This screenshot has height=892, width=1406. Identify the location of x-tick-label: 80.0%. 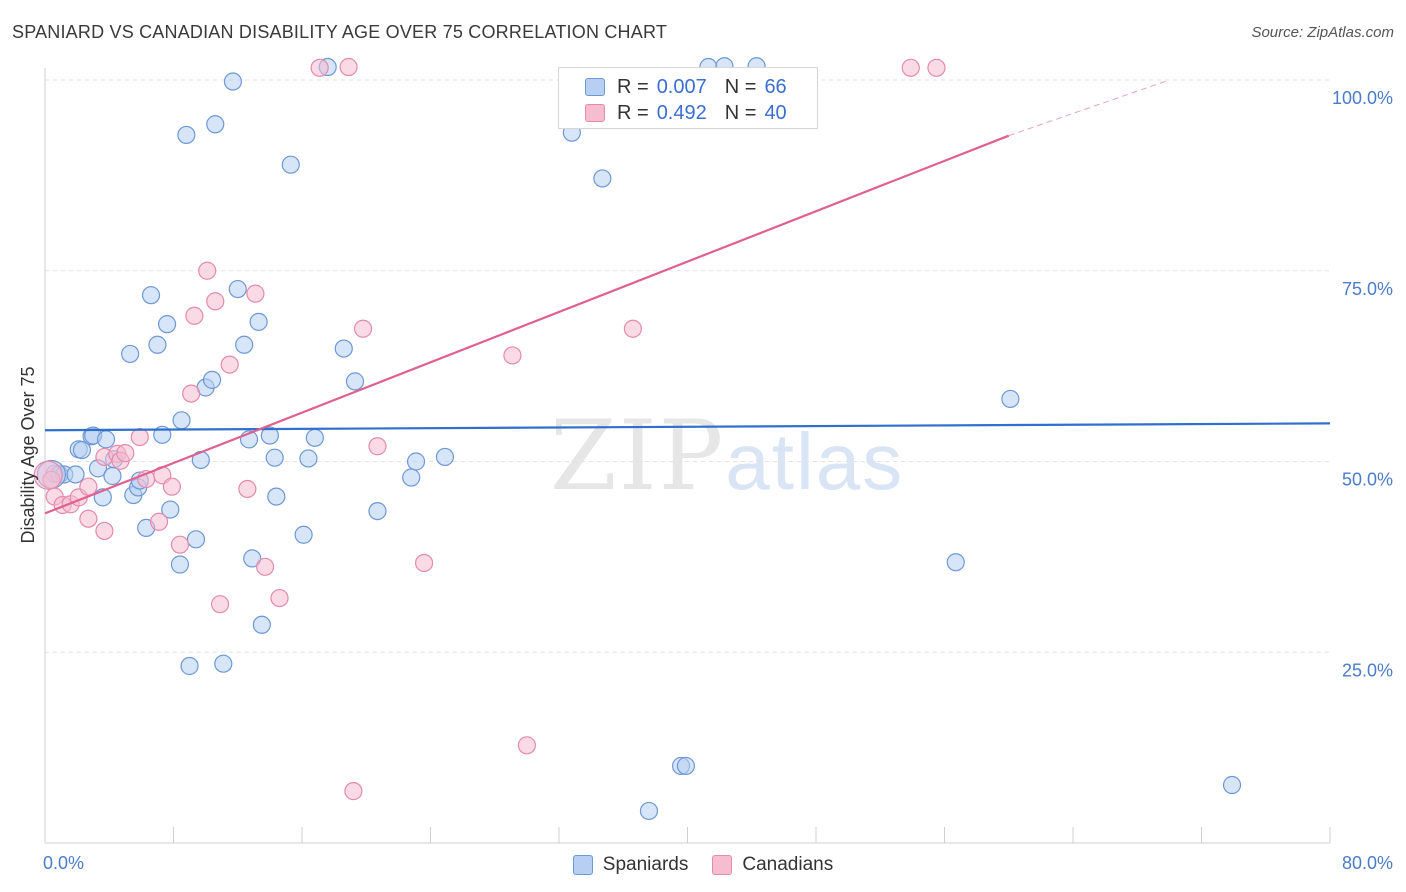
(1367, 863).